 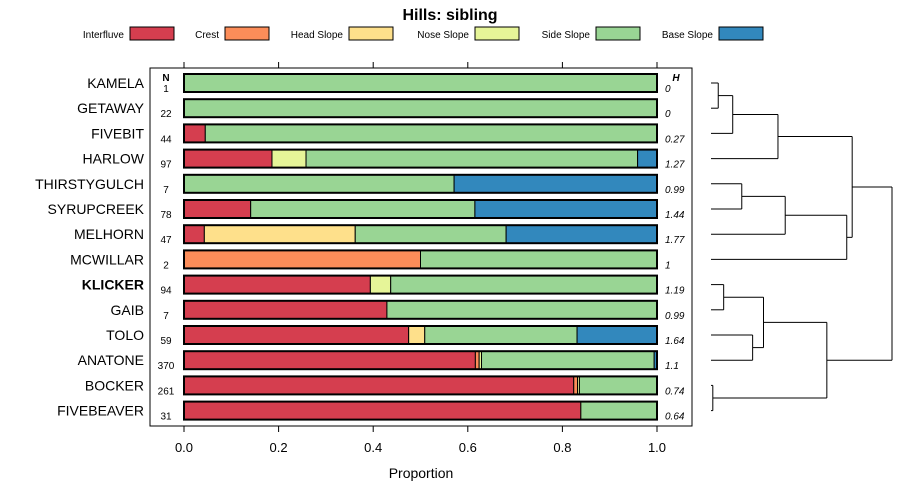 I want to click on x-tick-label: 0.2, so click(x=279, y=447).